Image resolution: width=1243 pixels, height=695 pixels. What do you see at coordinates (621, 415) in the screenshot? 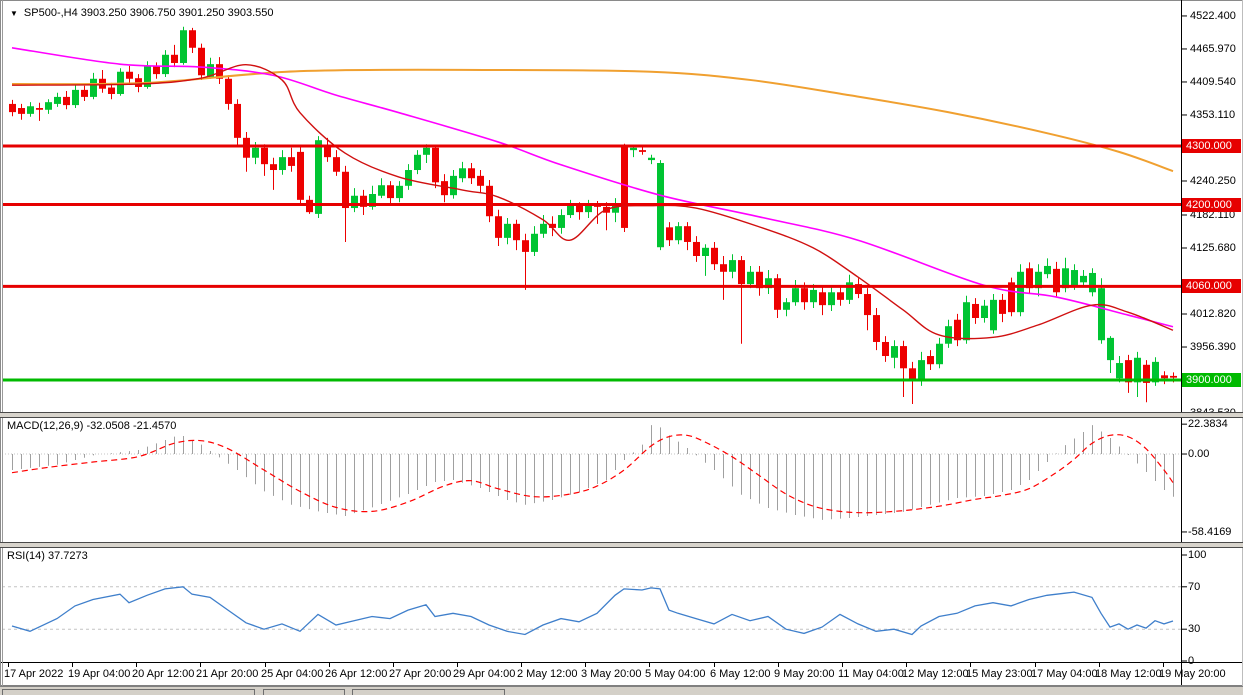
I see `panel-splitter-macd` at bounding box center [621, 415].